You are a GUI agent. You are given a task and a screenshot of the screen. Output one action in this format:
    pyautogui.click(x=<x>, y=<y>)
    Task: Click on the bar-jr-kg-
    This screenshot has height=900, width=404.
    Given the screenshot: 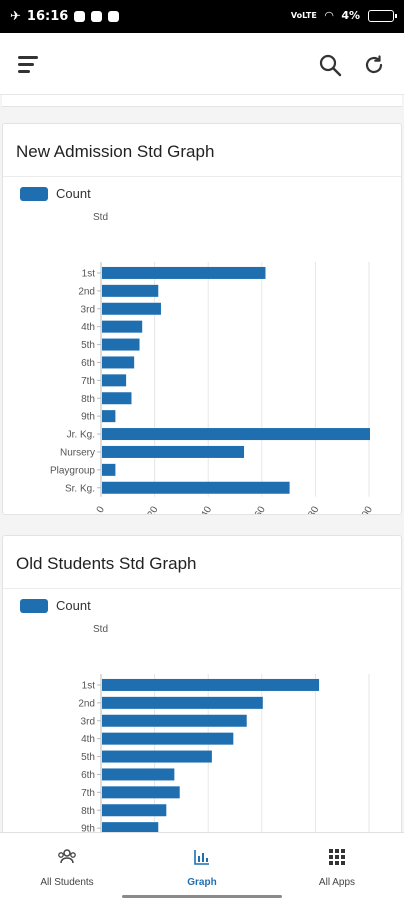 What is the action you would take?
    pyautogui.click(x=236, y=434)
    